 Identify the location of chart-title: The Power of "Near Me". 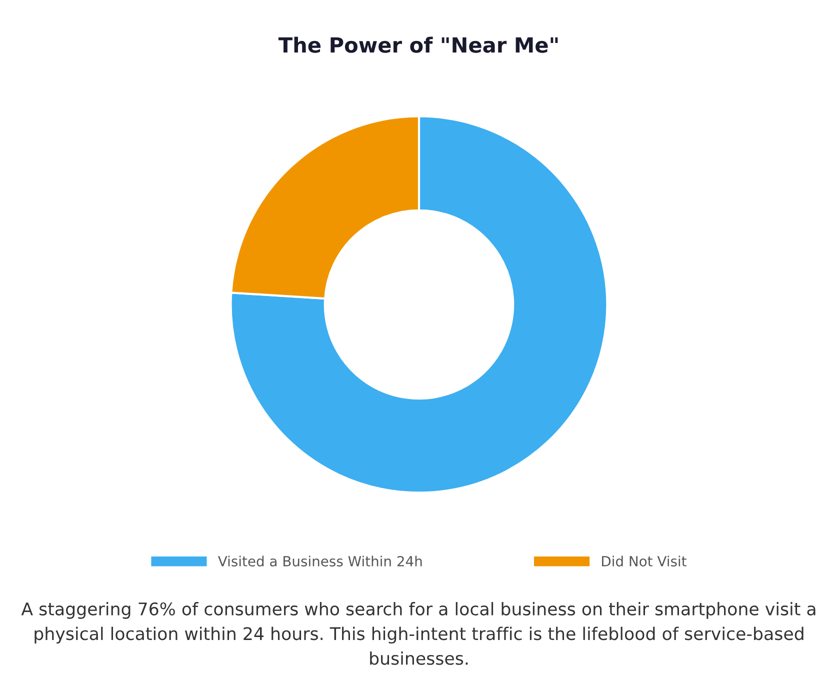
(418, 44).